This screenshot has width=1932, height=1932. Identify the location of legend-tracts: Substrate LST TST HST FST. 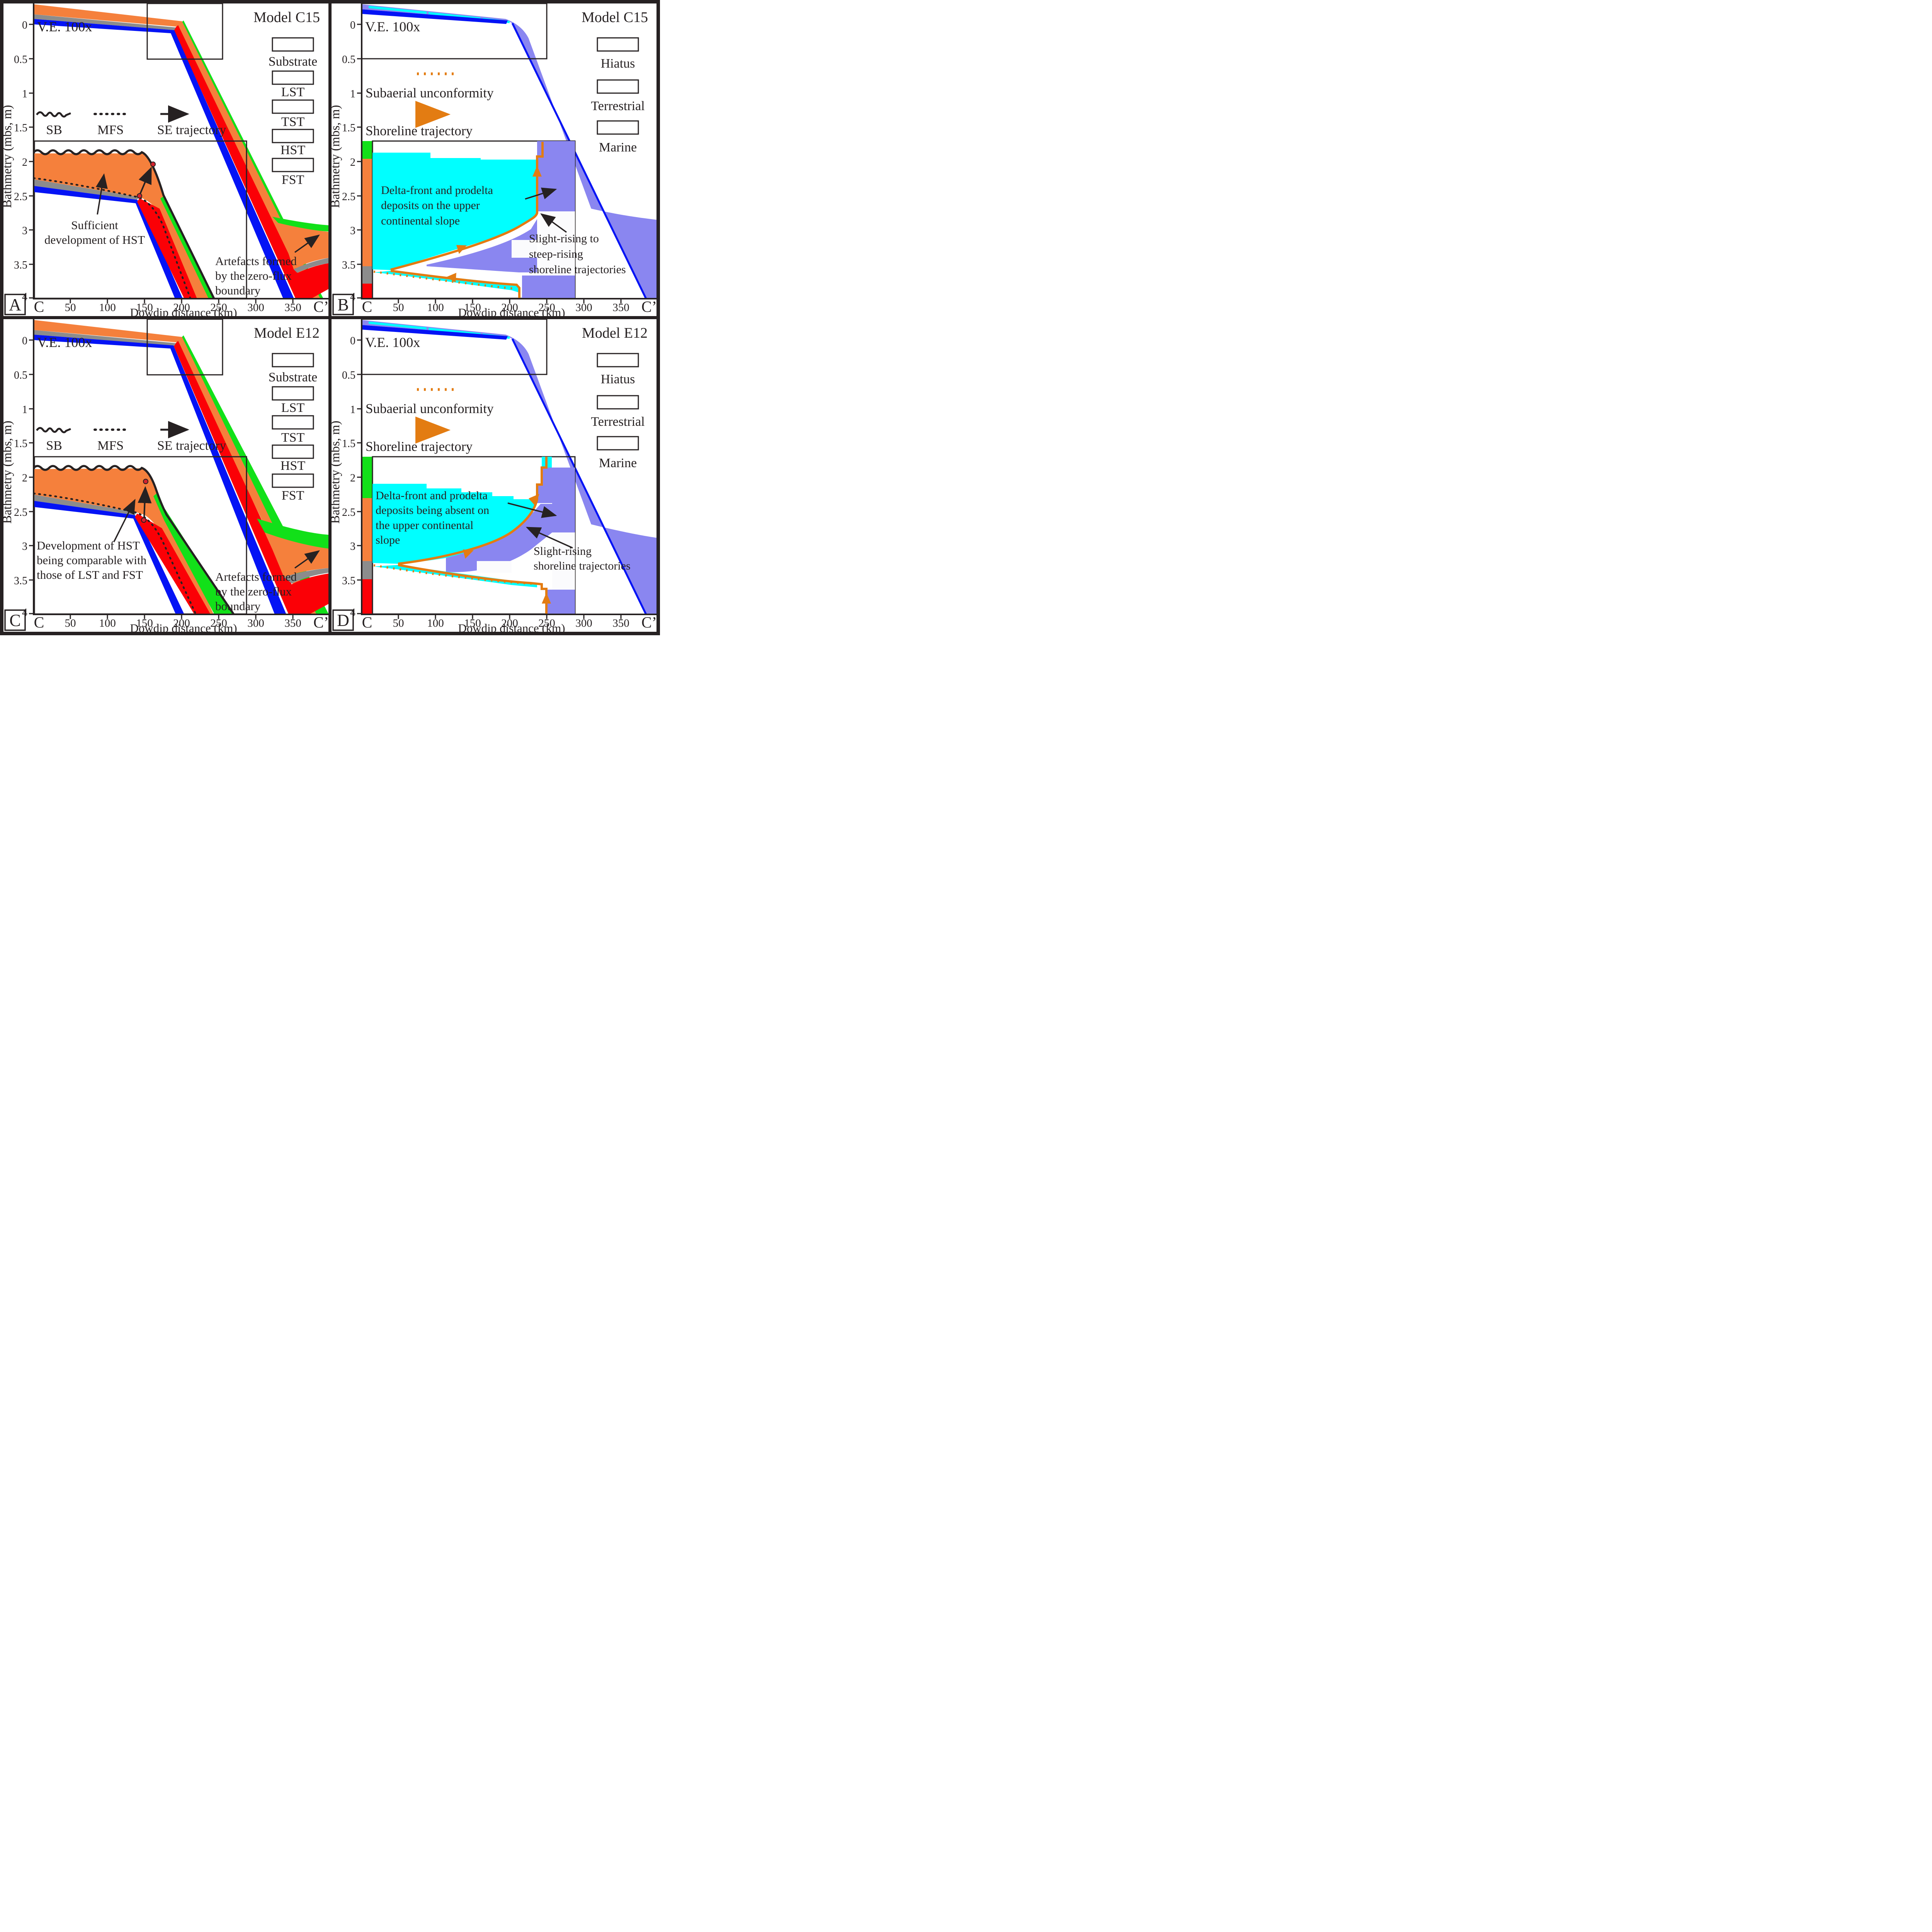
(293, 112).